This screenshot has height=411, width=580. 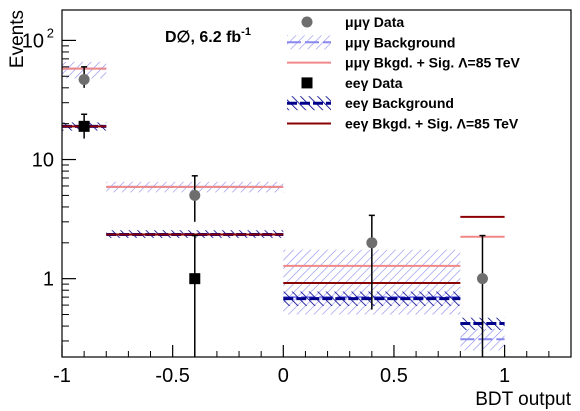 I want to click on y-tick-label-2: 10, so click(x=33, y=41).